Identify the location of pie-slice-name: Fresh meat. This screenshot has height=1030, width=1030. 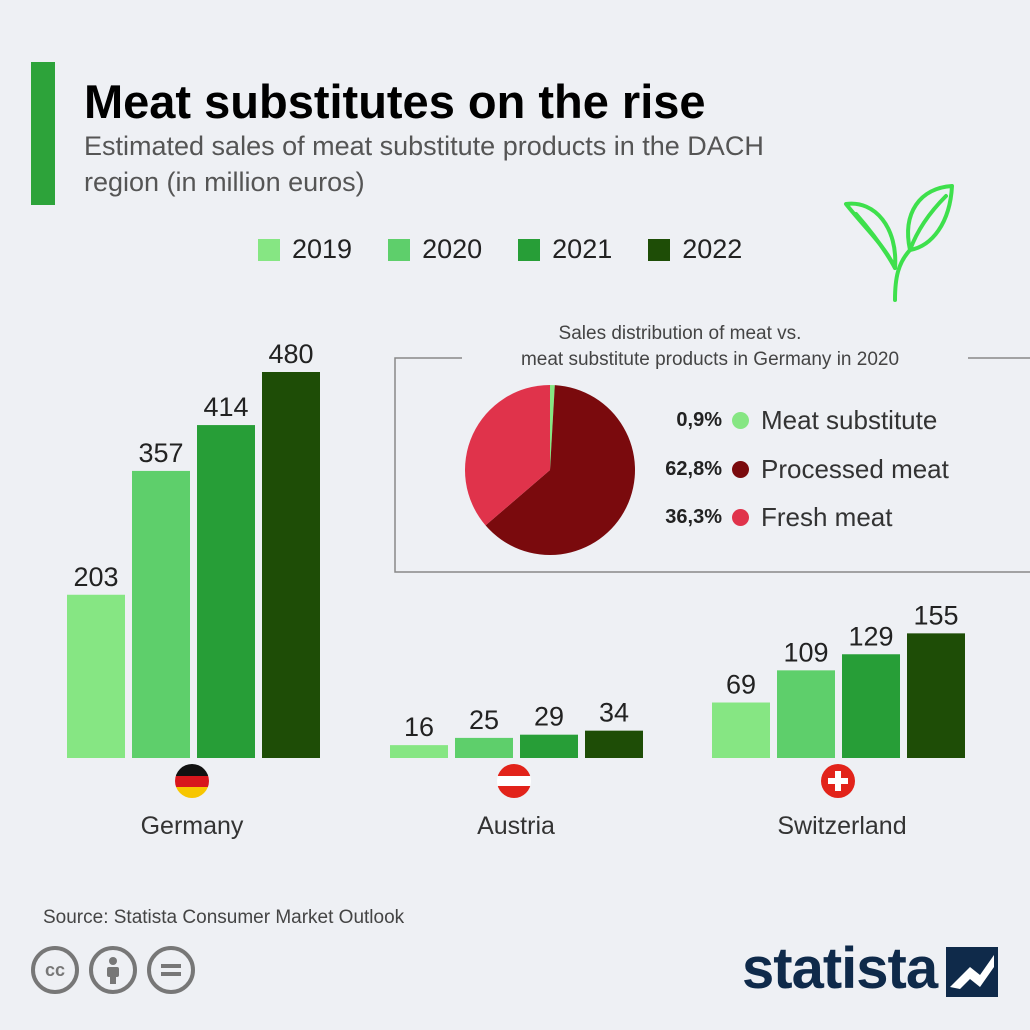
(827, 517).